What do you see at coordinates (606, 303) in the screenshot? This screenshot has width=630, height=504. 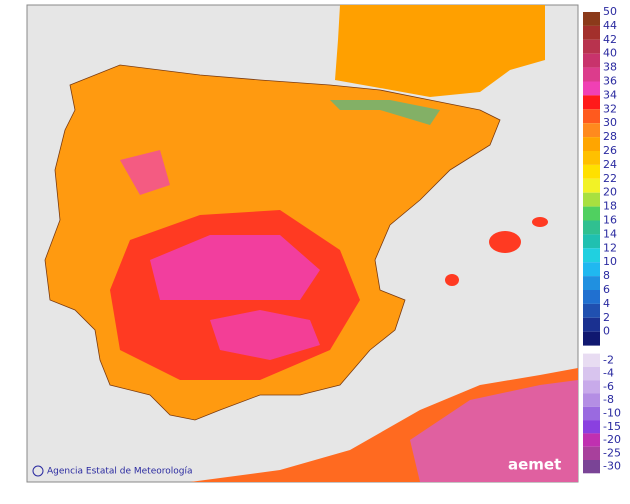 I see `legend-label: 4` at bounding box center [606, 303].